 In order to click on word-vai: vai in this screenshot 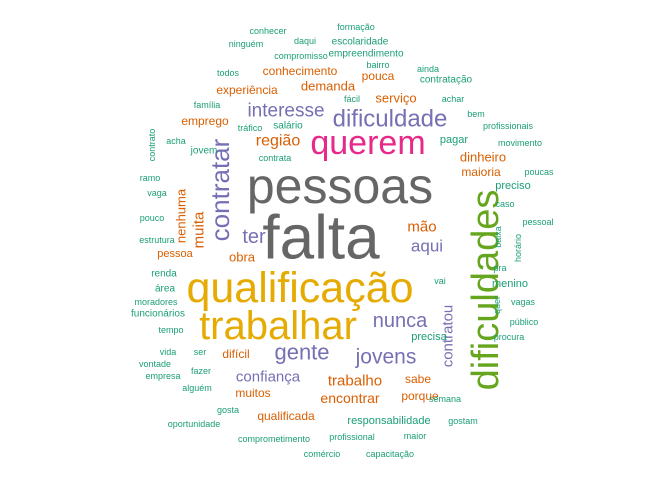, I will do `click(440, 281)`.